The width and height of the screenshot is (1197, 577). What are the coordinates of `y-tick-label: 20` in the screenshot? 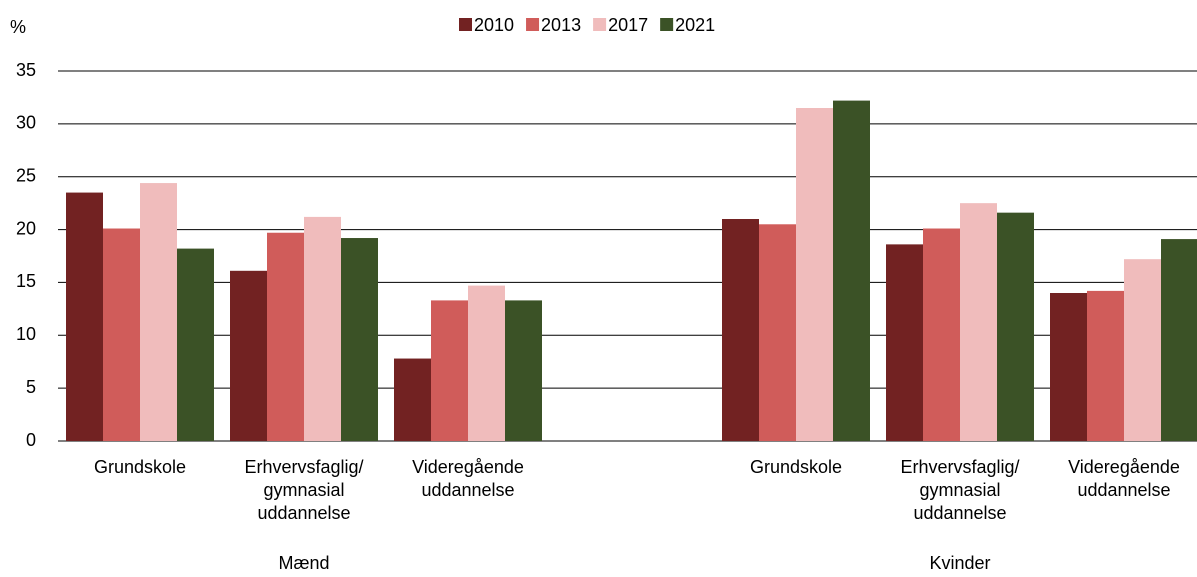 It's located at (26, 228).